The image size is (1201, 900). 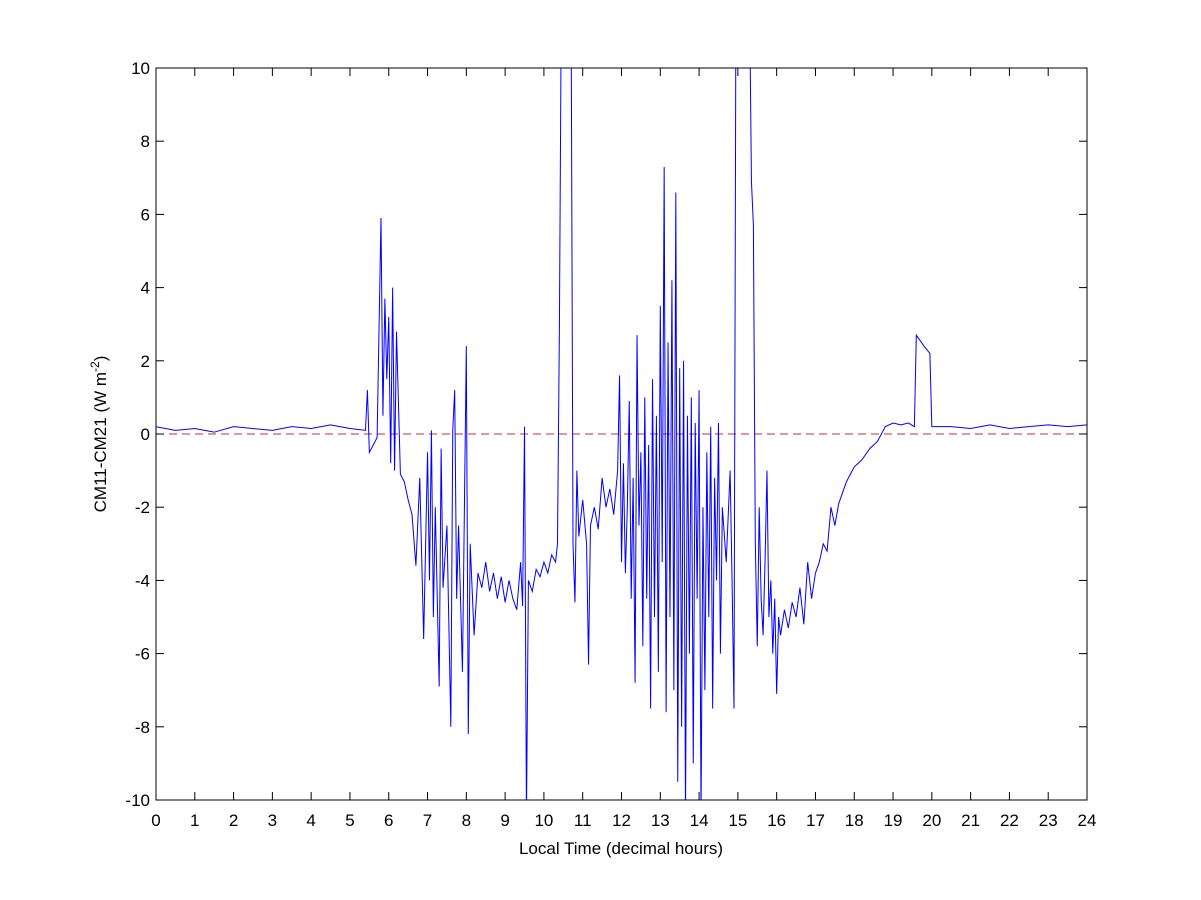 What do you see at coordinates (142, 727) in the screenshot?
I see `y-tick-label: -8` at bounding box center [142, 727].